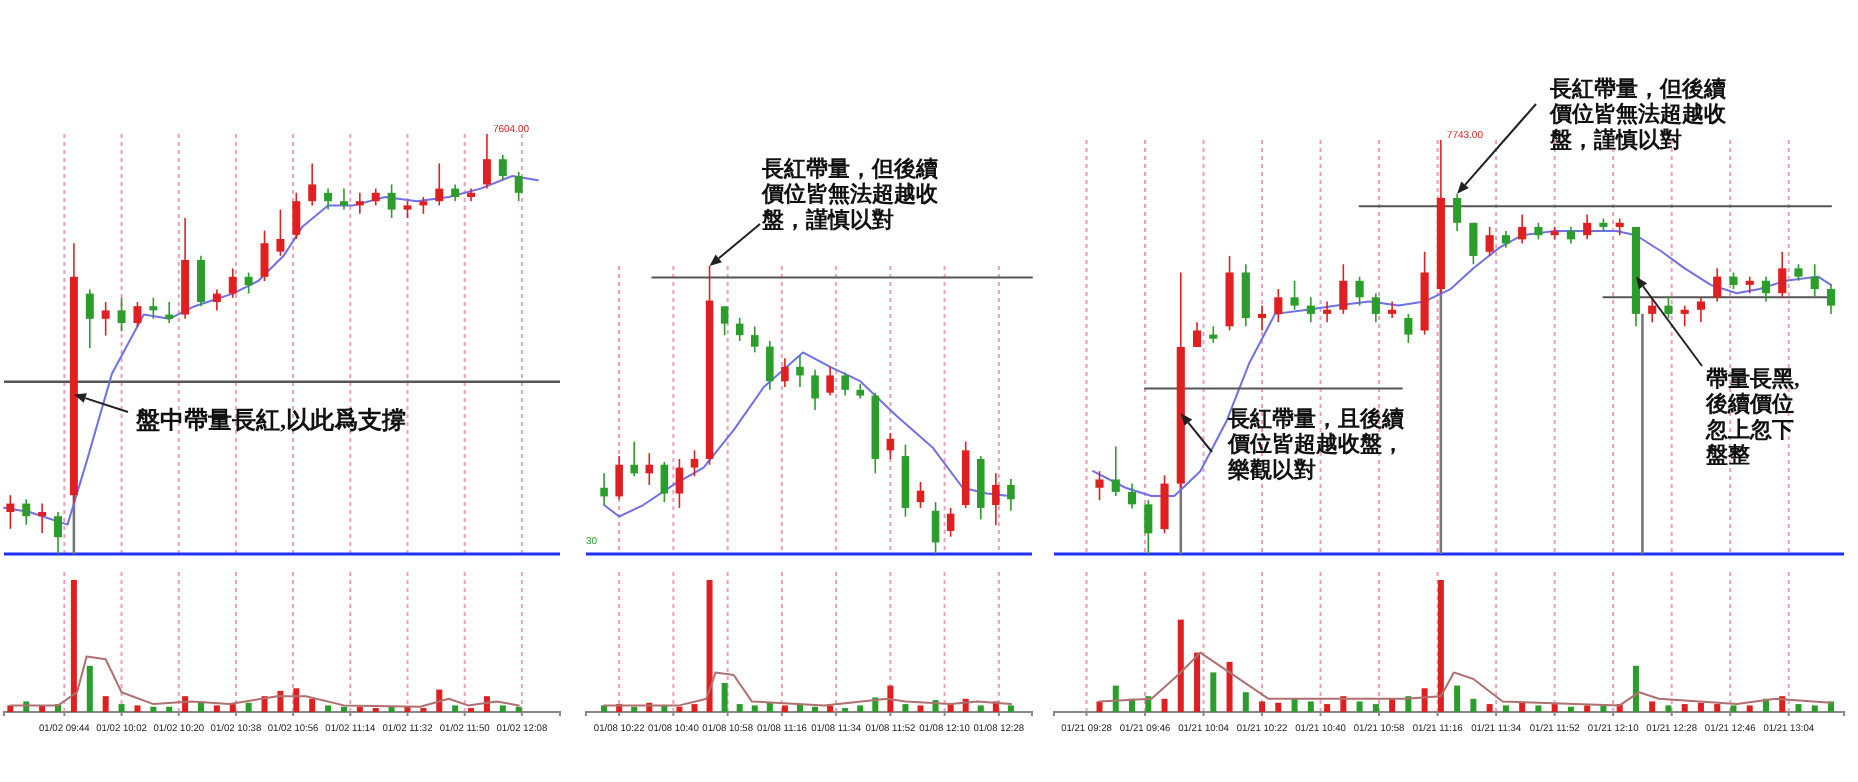  What do you see at coordinates (270, 420) in the screenshot?
I see `annotation: 盤中帶量長紅,以此爲支撐` at bounding box center [270, 420].